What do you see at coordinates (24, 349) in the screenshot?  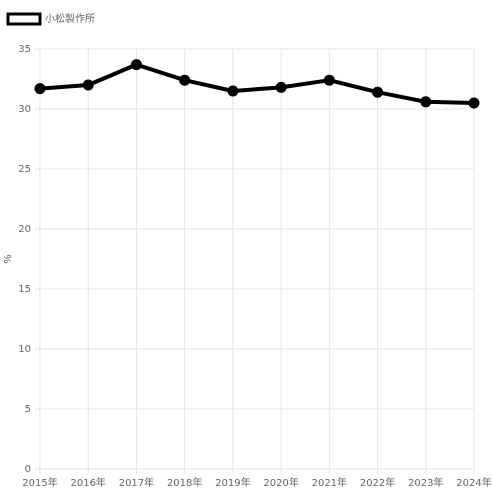 I see `y-tick-label: 10` at bounding box center [24, 349].